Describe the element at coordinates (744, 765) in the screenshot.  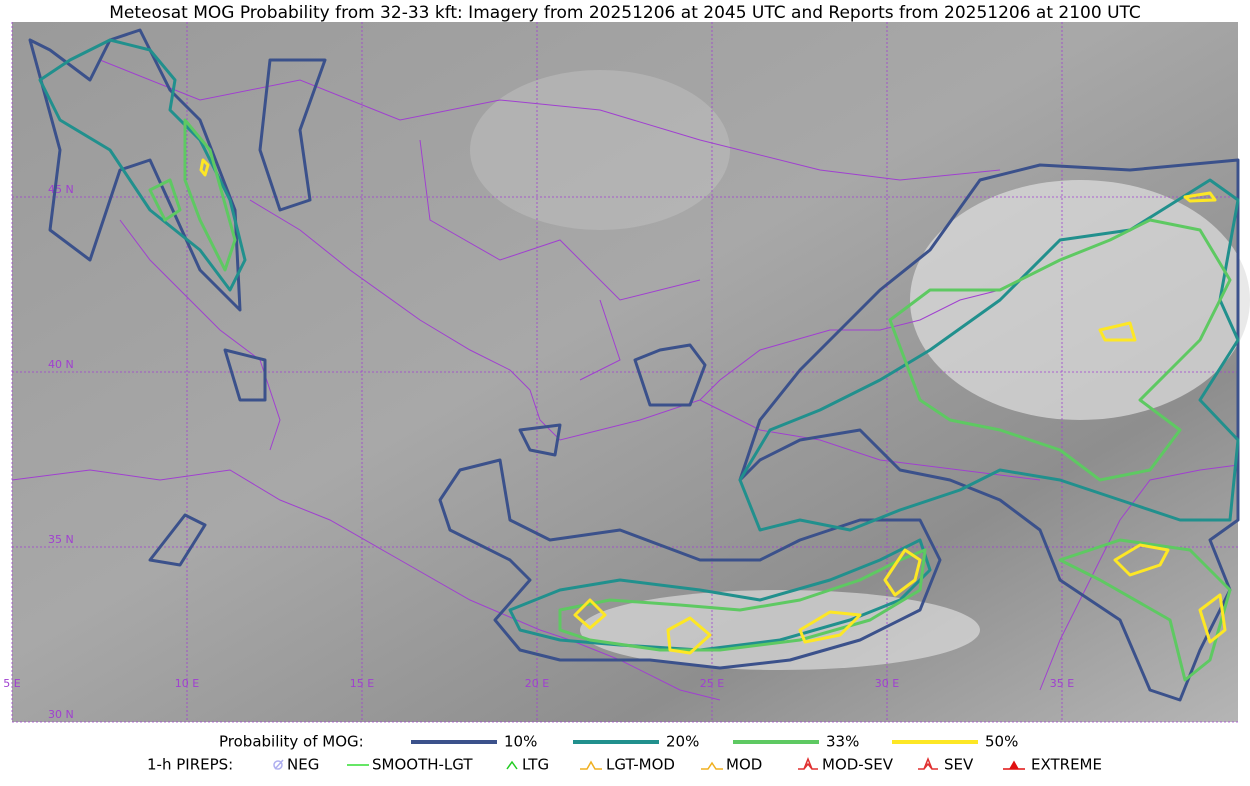
I see `legend-label: MOD` at that location.